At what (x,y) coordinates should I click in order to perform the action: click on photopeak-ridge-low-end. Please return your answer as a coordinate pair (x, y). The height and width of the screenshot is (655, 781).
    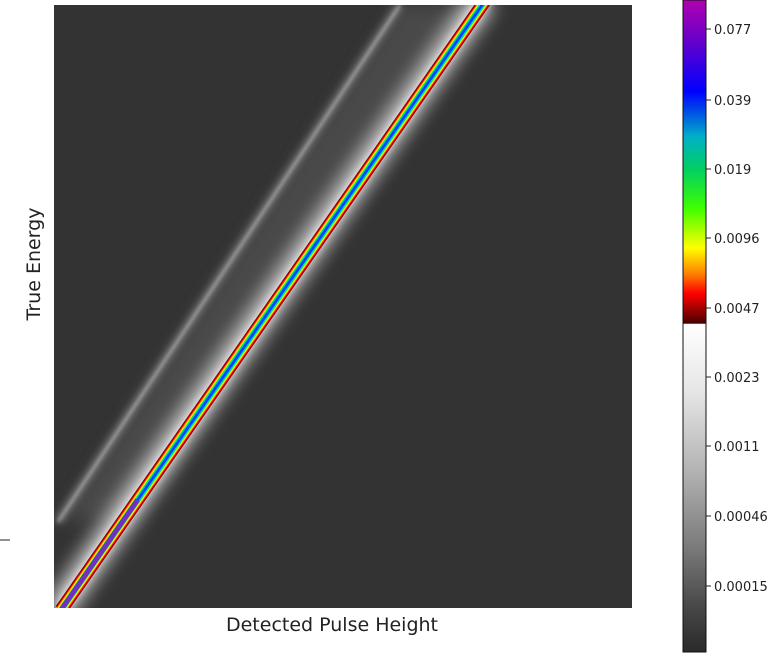
    Looking at the image, I should click on (99, 553).